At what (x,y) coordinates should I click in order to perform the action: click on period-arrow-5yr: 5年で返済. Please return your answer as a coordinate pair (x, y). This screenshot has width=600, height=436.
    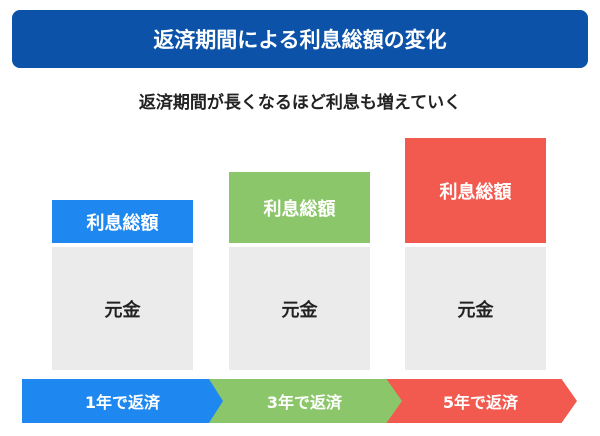
    Looking at the image, I should click on (480, 401).